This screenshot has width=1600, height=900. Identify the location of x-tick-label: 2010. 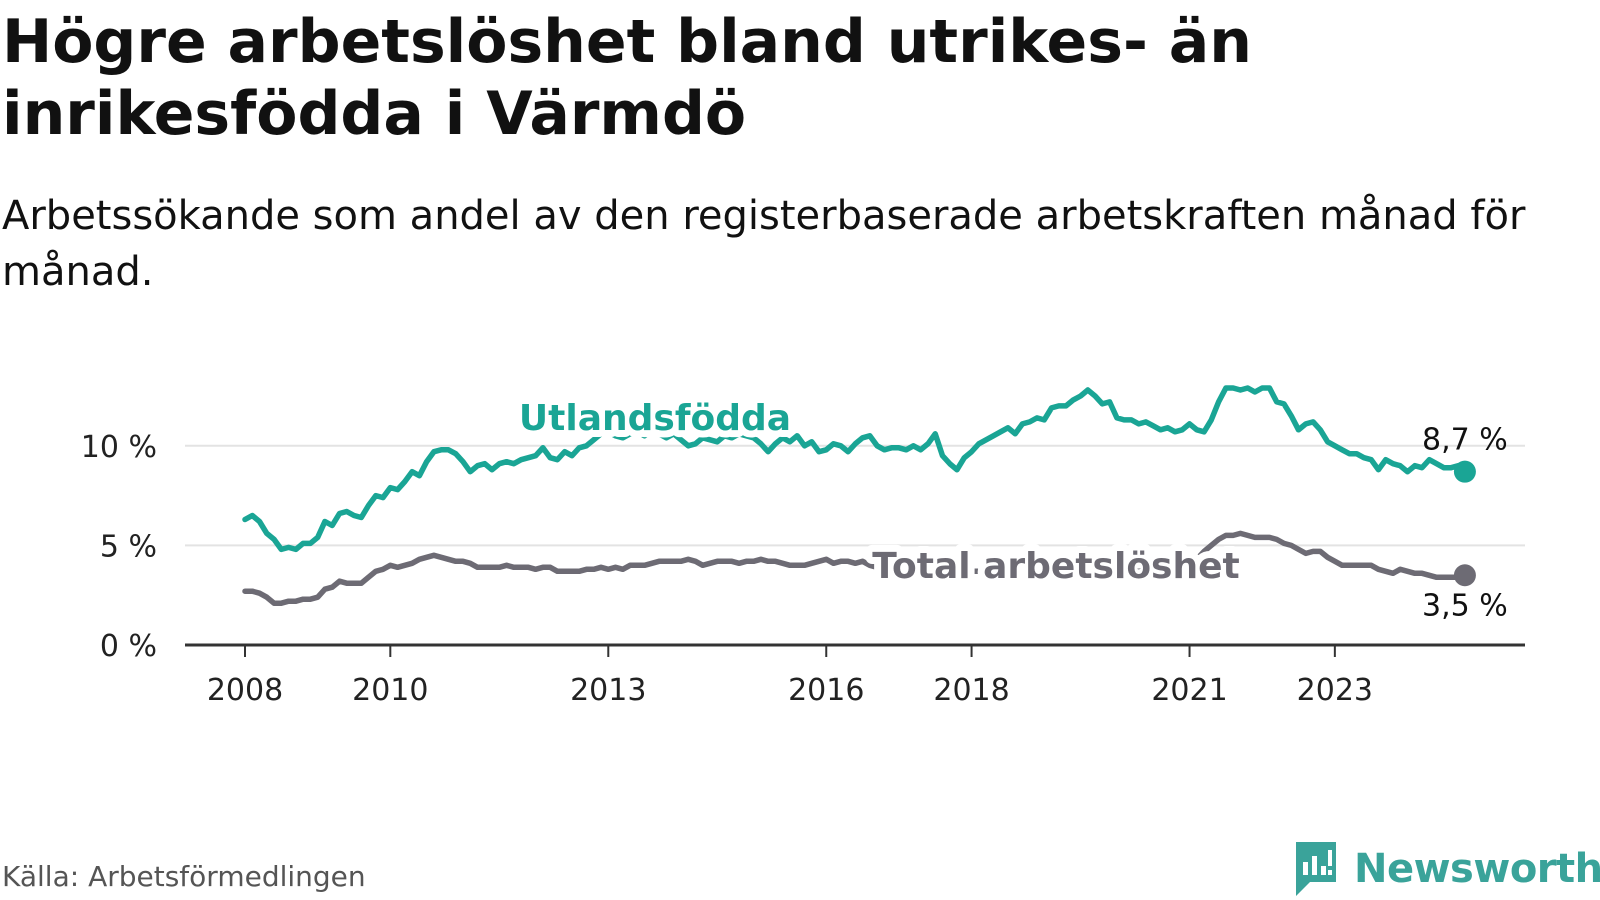
(390, 690).